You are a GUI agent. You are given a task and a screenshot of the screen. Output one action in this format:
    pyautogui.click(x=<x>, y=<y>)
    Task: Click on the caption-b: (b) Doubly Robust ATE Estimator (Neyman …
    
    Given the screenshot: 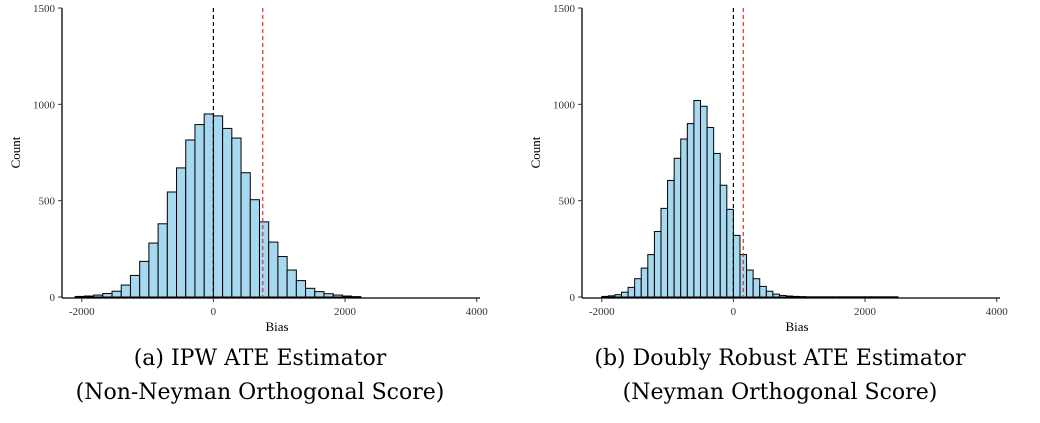 What is the action you would take?
    pyautogui.click(x=780, y=376)
    